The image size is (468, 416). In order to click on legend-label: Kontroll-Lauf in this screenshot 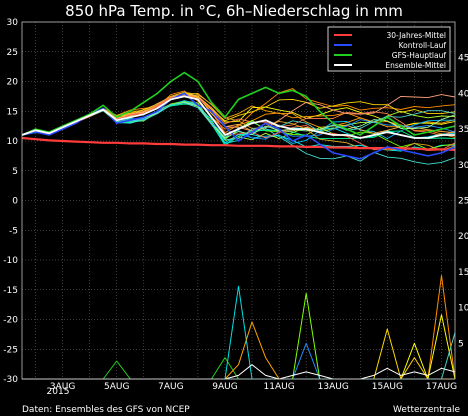, I will do `click(423, 45)`.